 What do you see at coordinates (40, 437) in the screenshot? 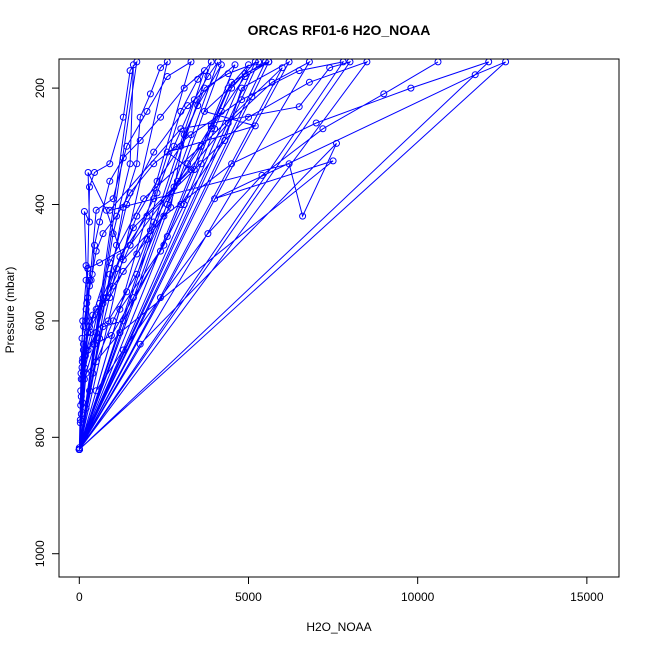
I see `y-tick-label: 800` at bounding box center [40, 437].